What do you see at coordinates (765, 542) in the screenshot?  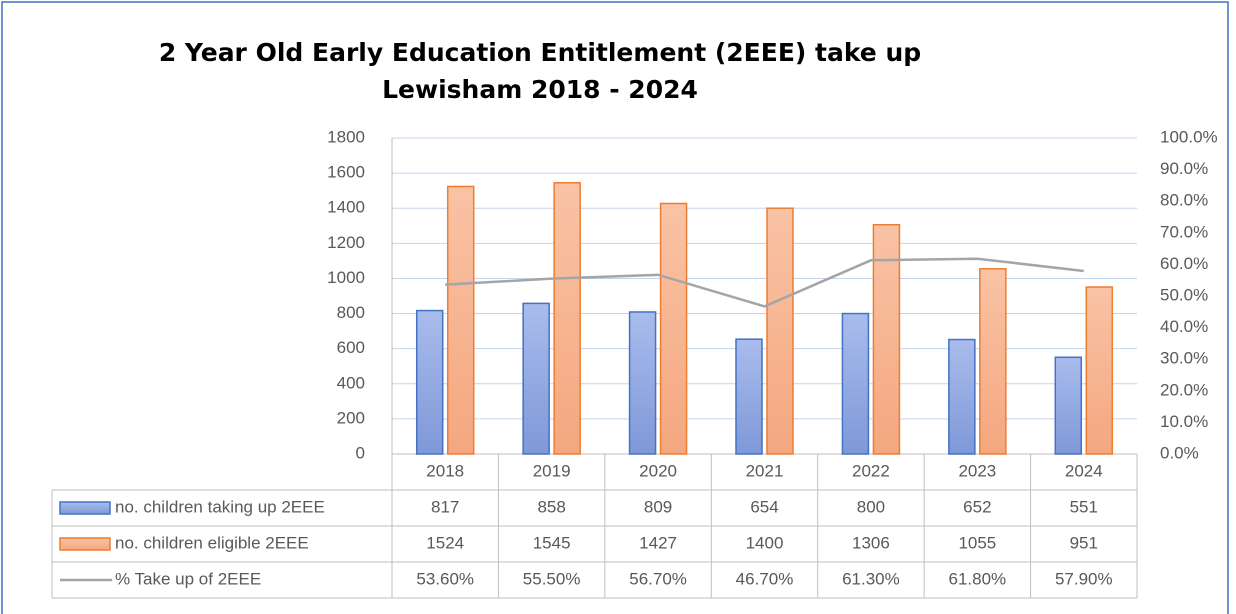 I see `table-value: 1400` at bounding box center [765, 542].